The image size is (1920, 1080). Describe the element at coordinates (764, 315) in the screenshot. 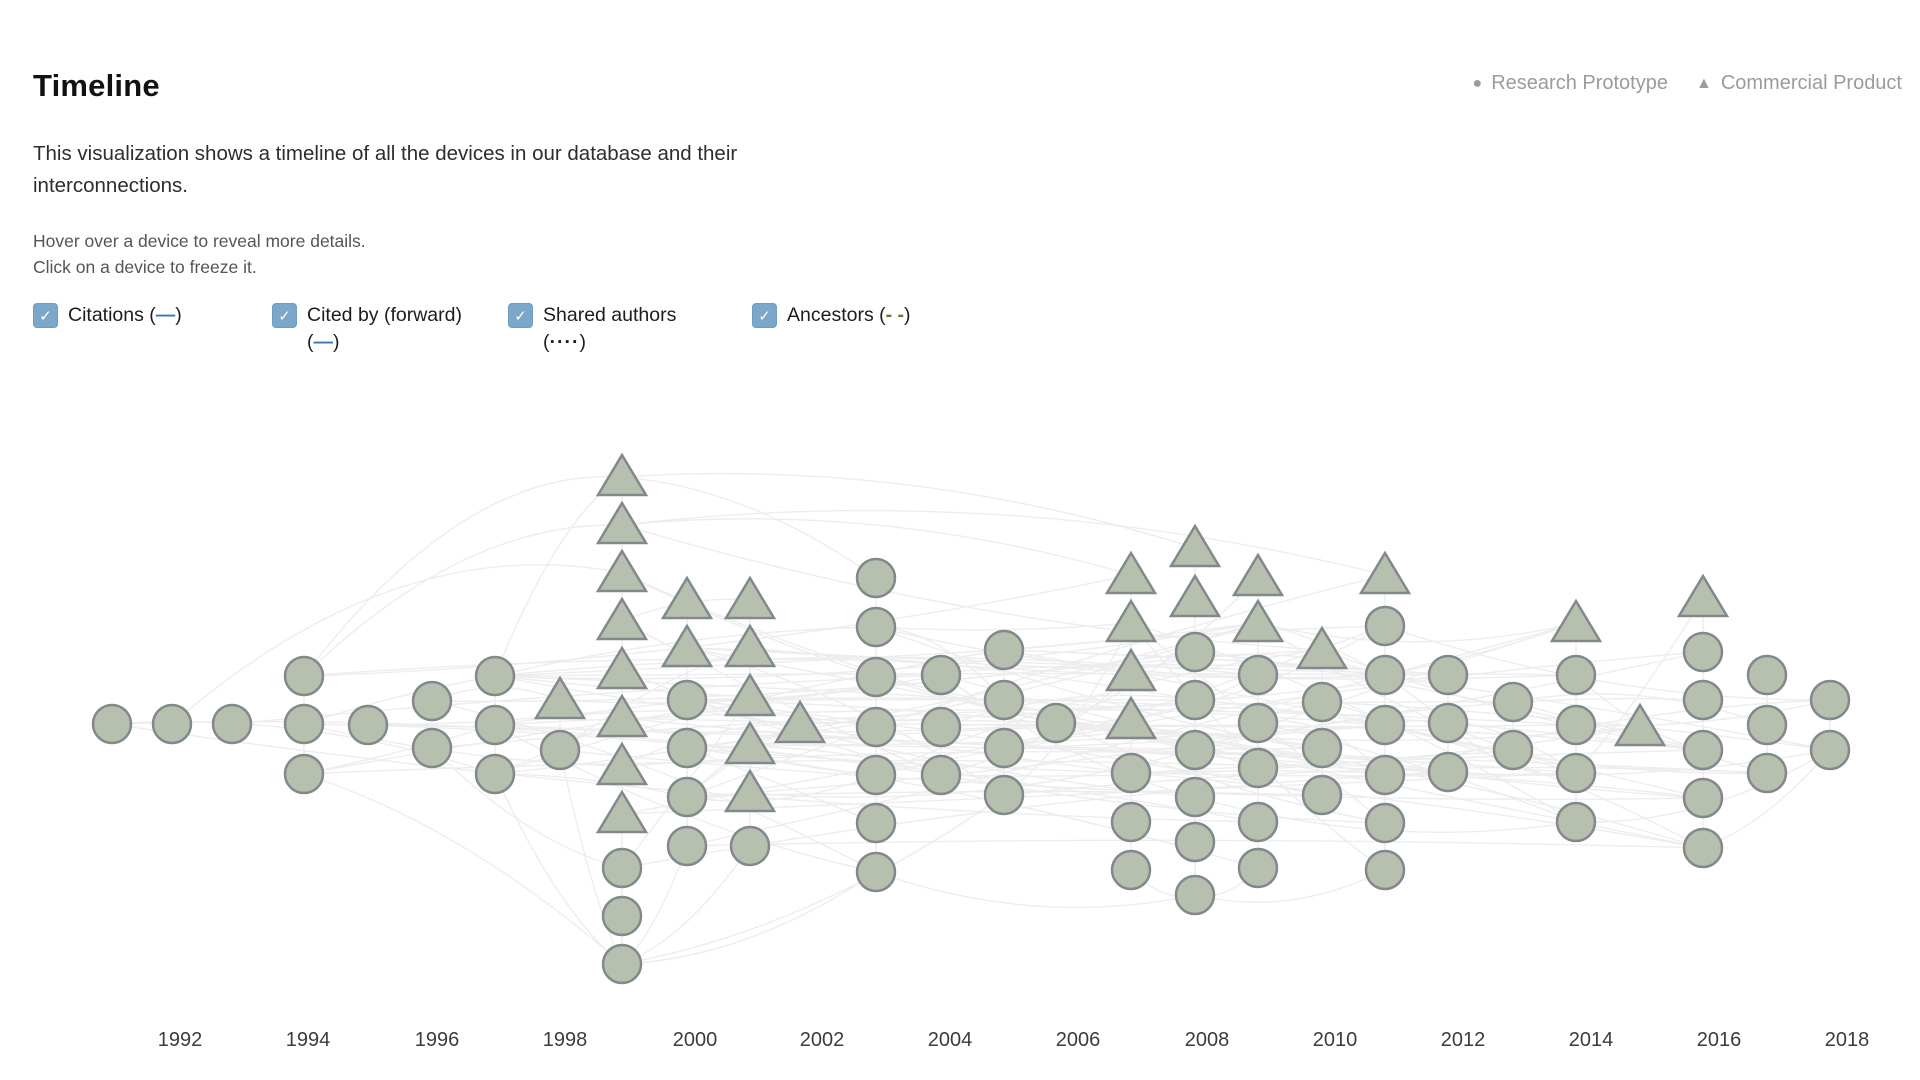

I see `ancestors-checkbox: ✓` at that location.